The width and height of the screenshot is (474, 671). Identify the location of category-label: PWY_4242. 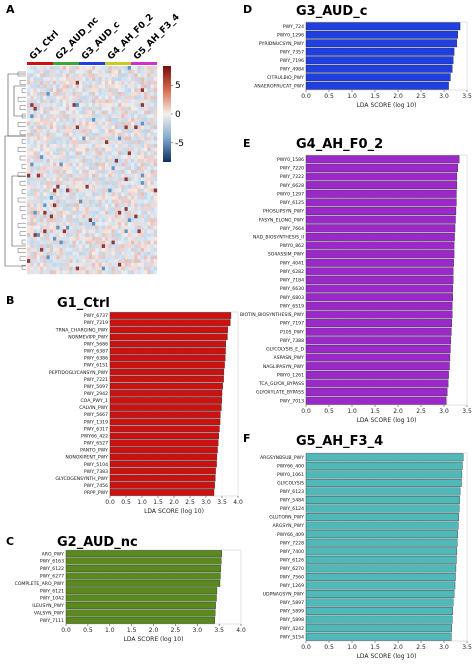
(292, 629).